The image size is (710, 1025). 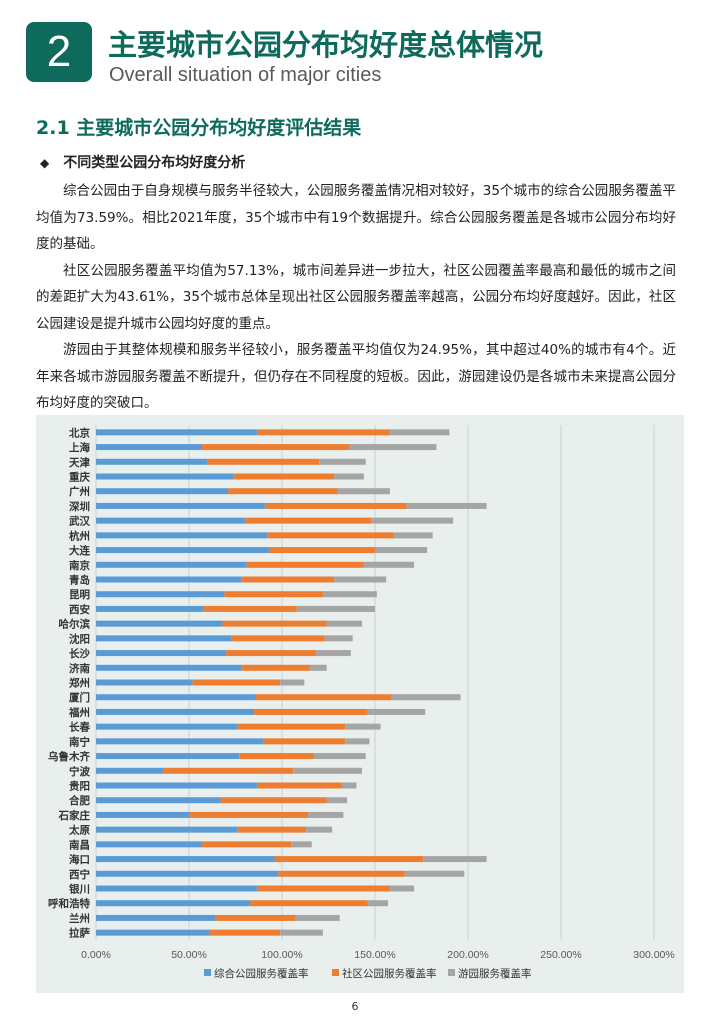 What do you see at coordinates (79, 595) in the screenshot?
I see `category-label: 昆明` at bounding box center [79, 595].